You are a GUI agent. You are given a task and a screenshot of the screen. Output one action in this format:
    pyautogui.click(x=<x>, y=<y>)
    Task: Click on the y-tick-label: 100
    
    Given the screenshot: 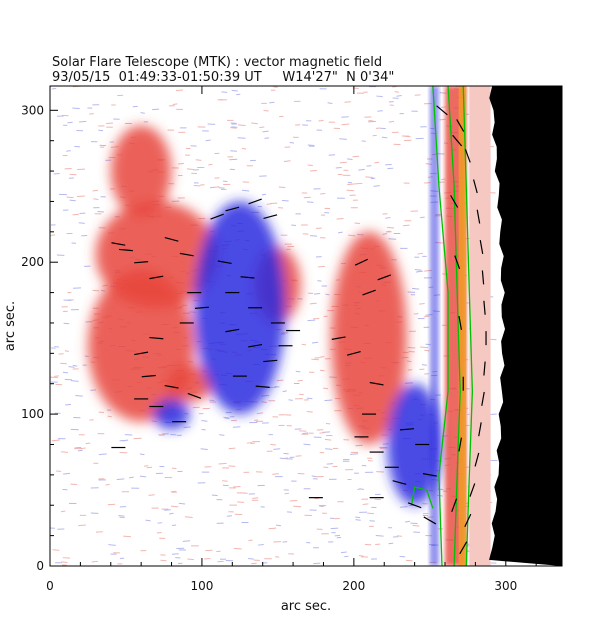 What is the action you would take?
    pyautogui.click(x=32, y=414)
    